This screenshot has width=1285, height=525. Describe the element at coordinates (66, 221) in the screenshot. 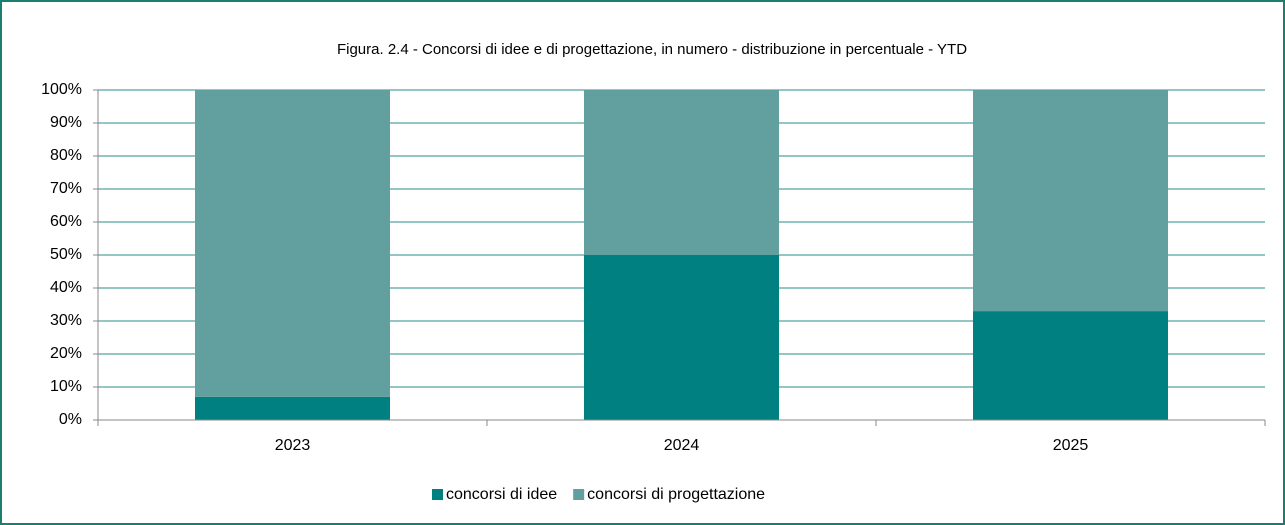

I see `y-tick-label: 60%` at that location.